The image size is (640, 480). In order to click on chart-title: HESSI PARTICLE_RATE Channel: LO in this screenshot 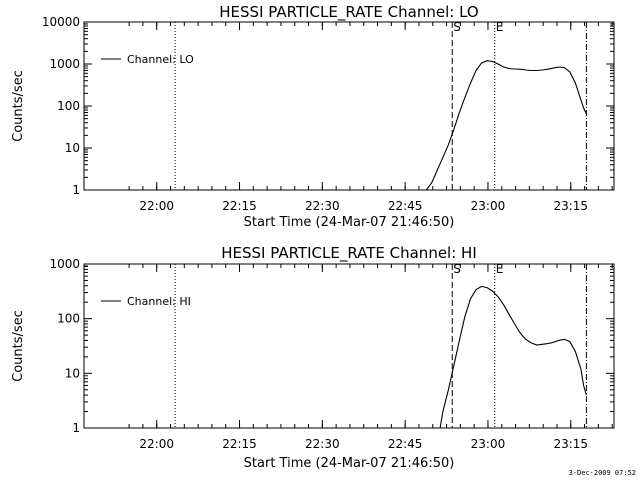, I will do `click(348, 12)`.